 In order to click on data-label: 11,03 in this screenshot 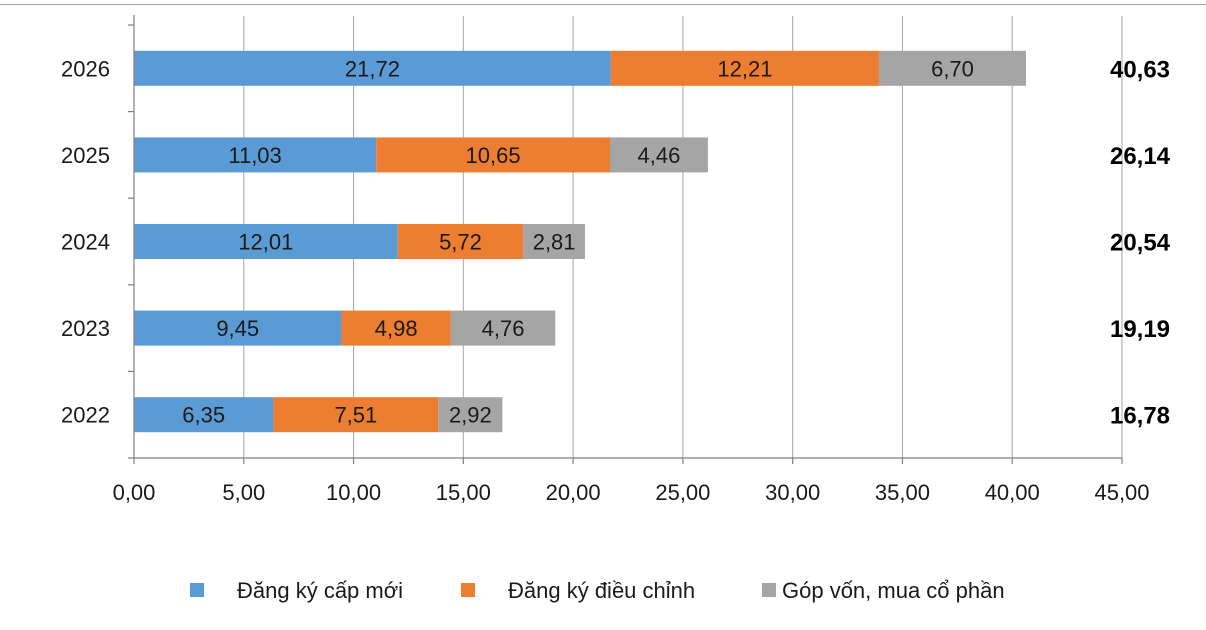, I will do `click(254, 155)`.